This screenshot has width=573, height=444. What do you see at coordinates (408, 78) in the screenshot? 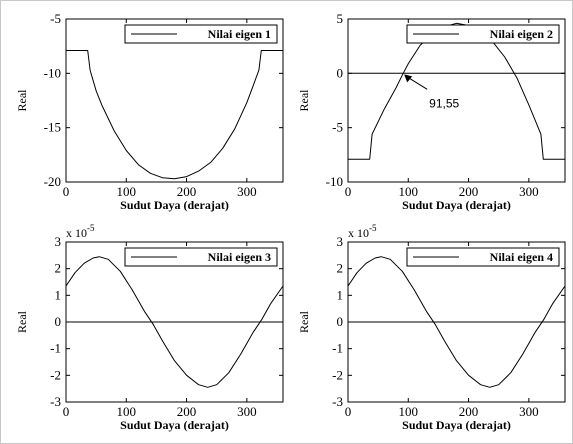
I see `annotation-arrowhead` at bounding box center [408, 78].